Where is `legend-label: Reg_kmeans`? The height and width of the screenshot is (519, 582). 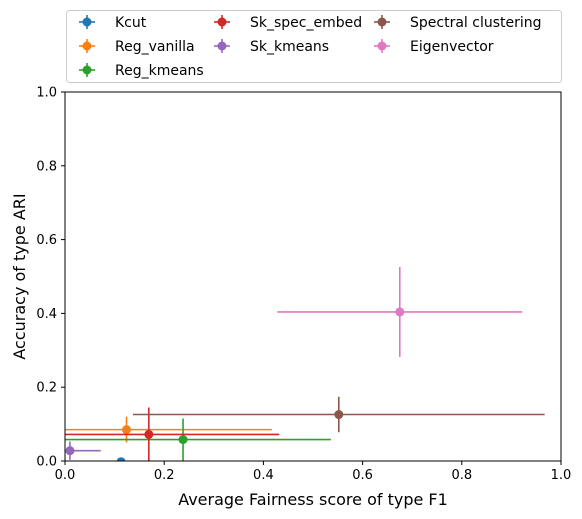 legend-label: Reg_kmeans is located at coordinates (159, 71).